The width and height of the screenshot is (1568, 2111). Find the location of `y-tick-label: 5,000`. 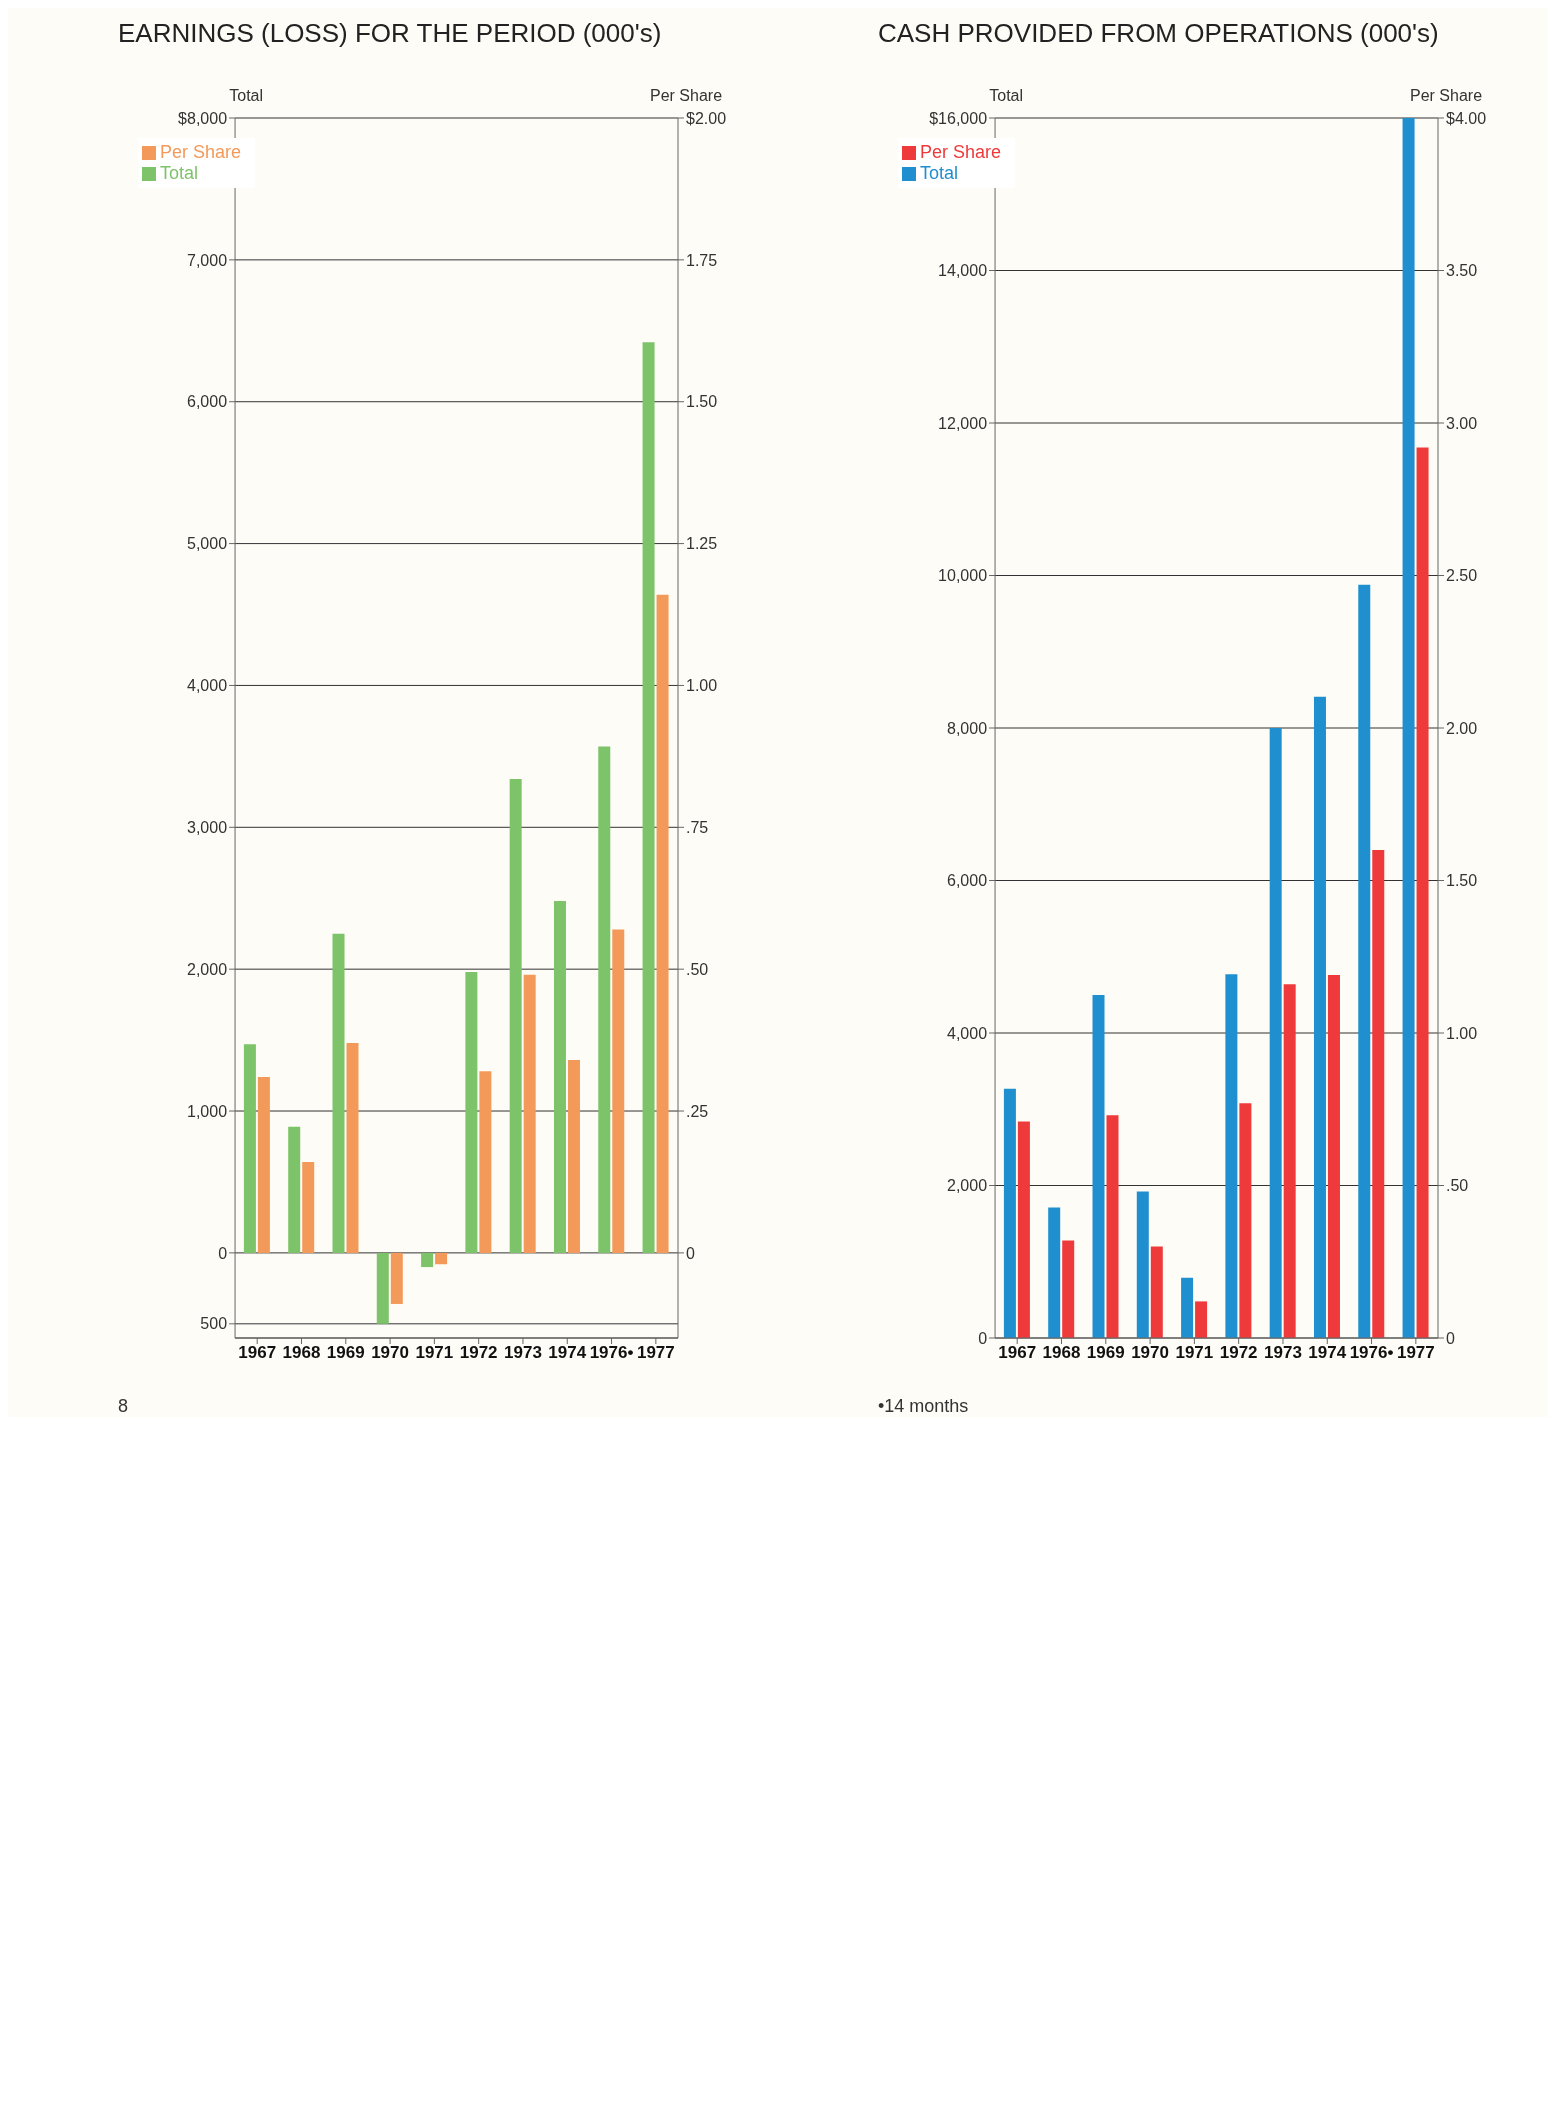

y-tick-label: 5,000 is located at coordinates (207, 544).